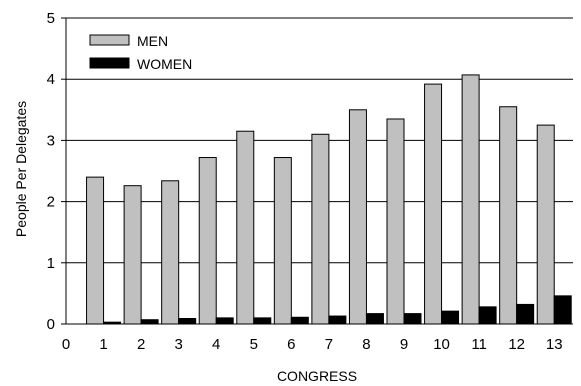 This screenshot has width=581, height=386. Describe the element at coordinates (216, 344) in the screenshot. I see `x-tick-label: 4` at that location.